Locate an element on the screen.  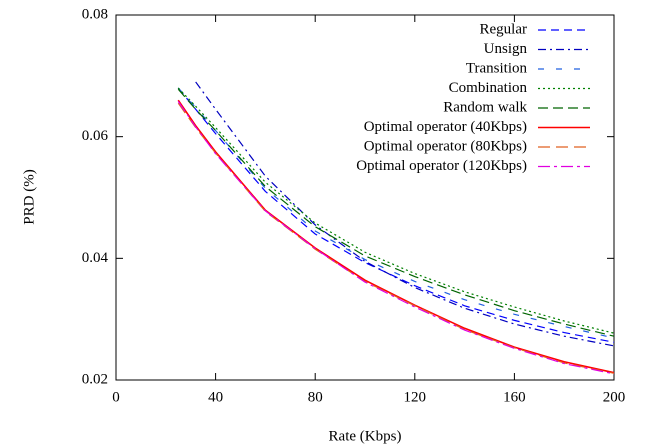
y-axis-label: PRD (%) is located at coordinates (29, 196).